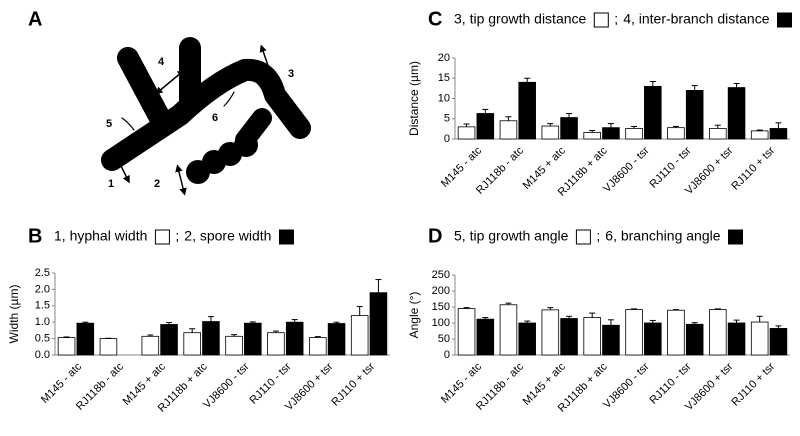 This screenshot has height=436, width=800. I want to click on y-tick-label: 1.0, so click(42, 322).